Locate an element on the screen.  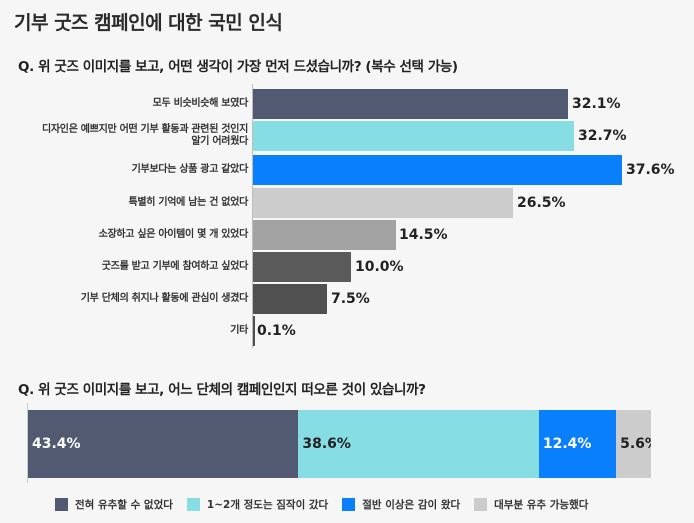
bar-row: 굿즈를 받고 기부에 참여하고 싶었다 10.0% is located at coordinates (347, 267).